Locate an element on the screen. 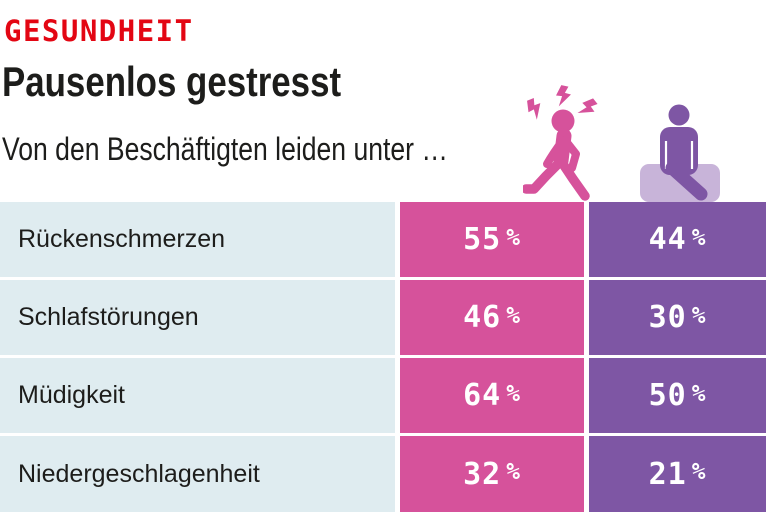 The image size is (768, 512). value-number: 46 is located at coordinates (482, 317).